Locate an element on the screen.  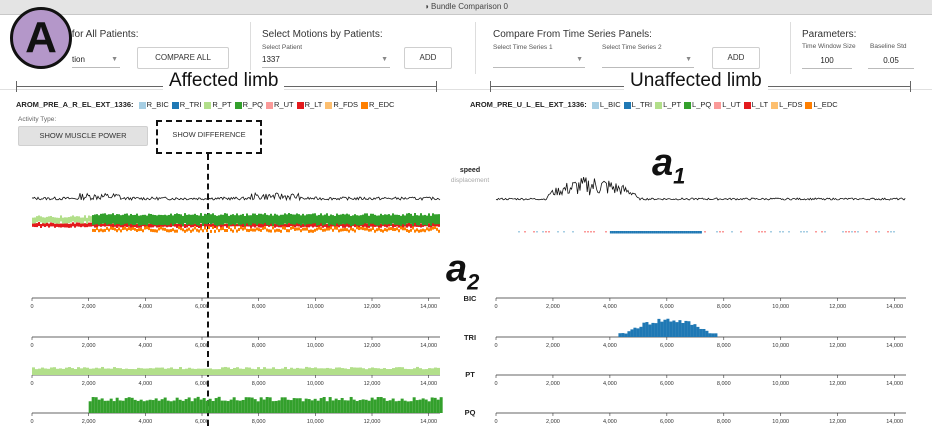
show-difference-button: SHOW DIFFERENCE is located at coordinates (209, 135).